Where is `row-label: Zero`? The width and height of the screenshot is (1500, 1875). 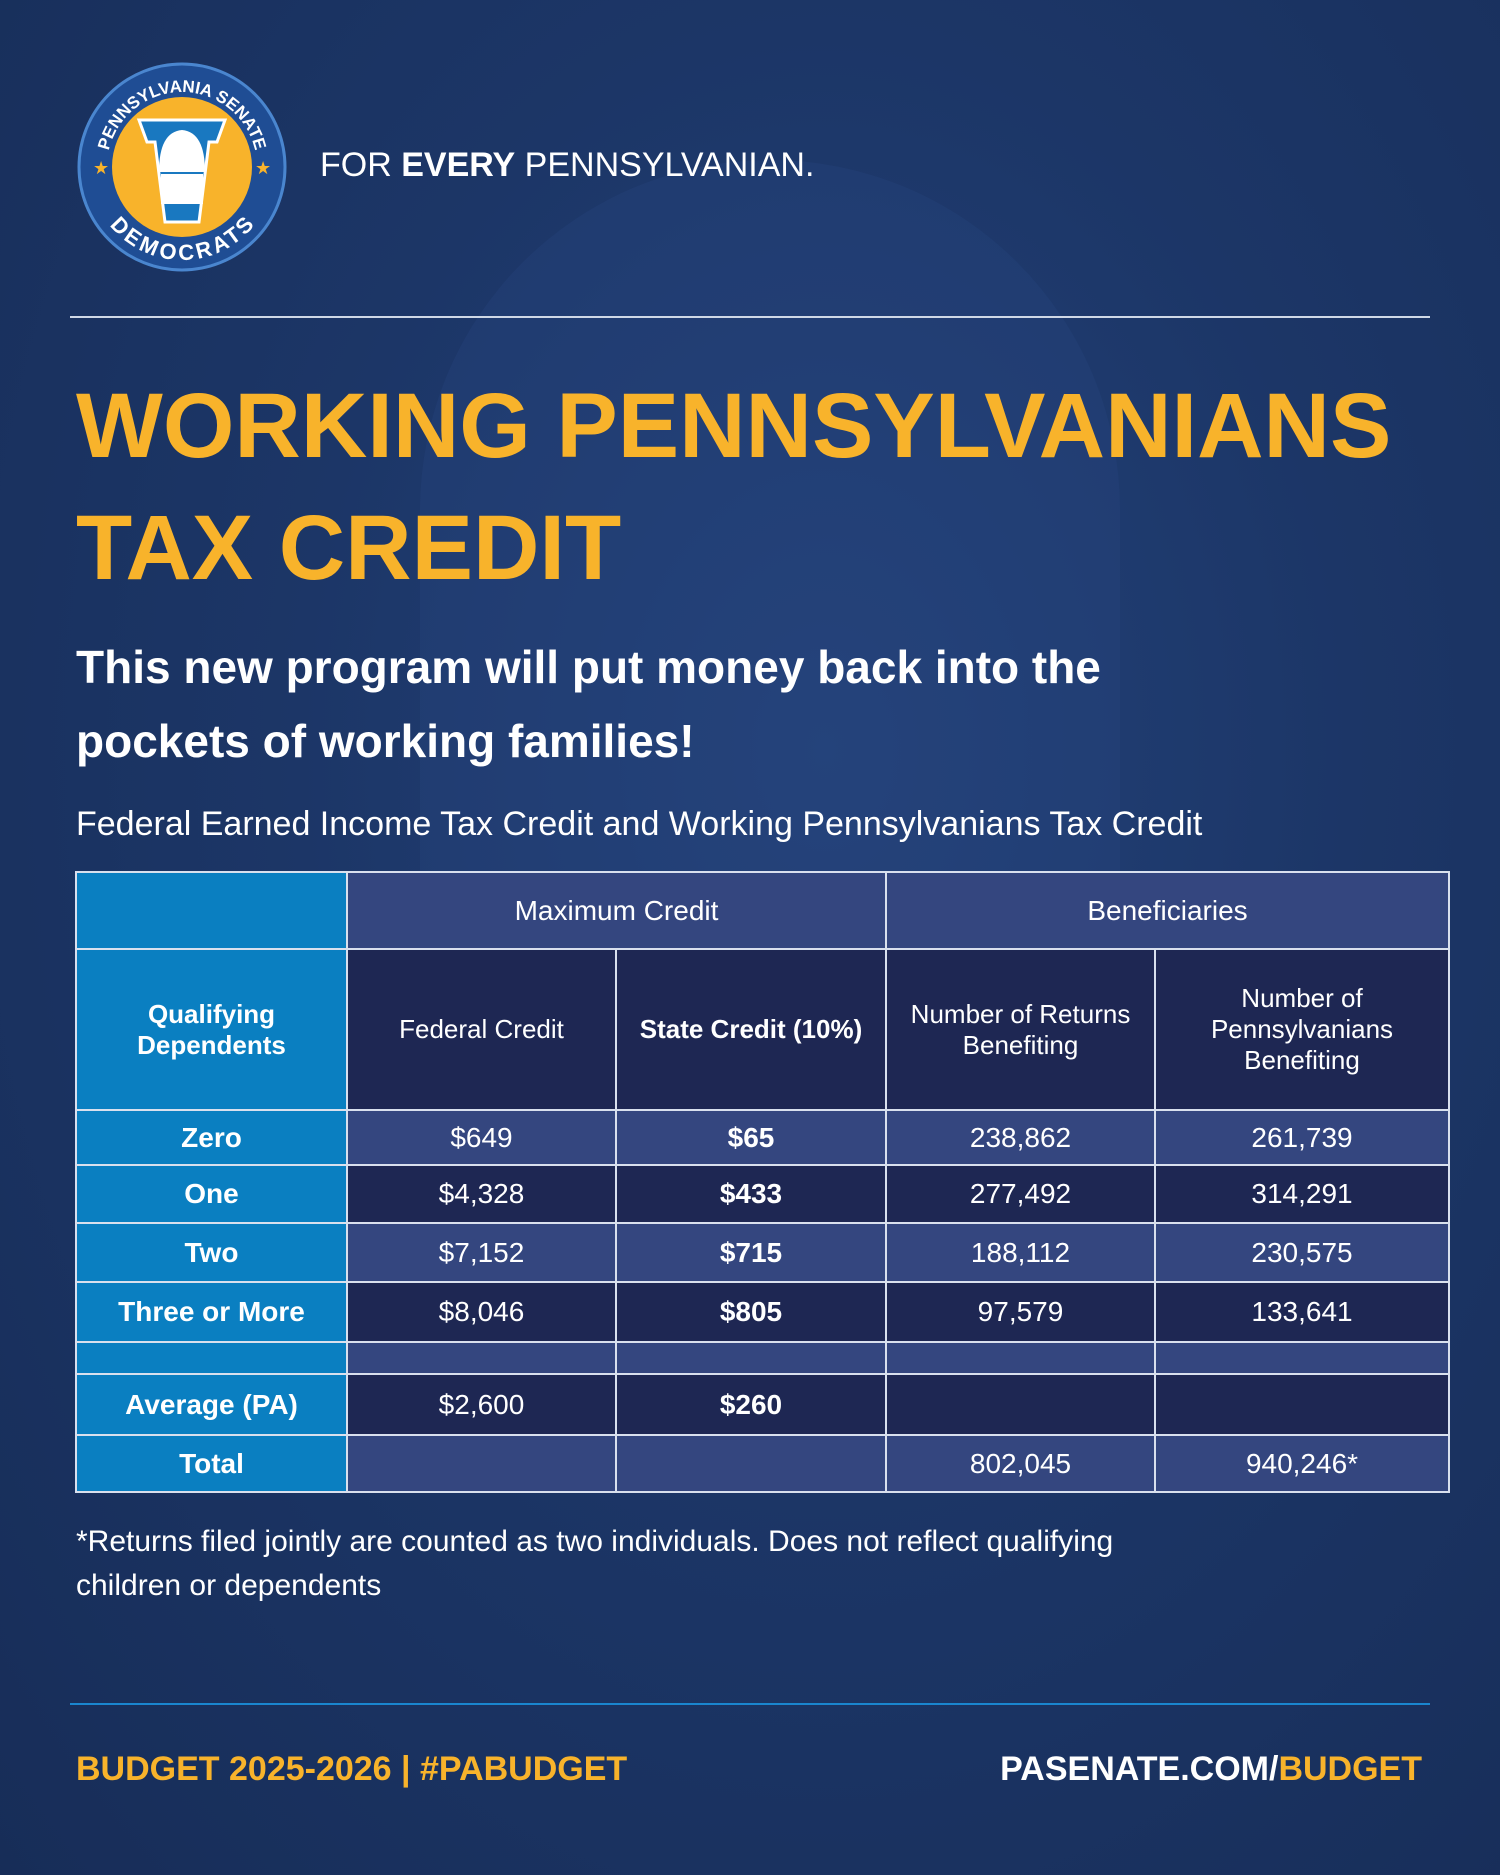
row-label: Zero is located at coordinates (211, 1137).